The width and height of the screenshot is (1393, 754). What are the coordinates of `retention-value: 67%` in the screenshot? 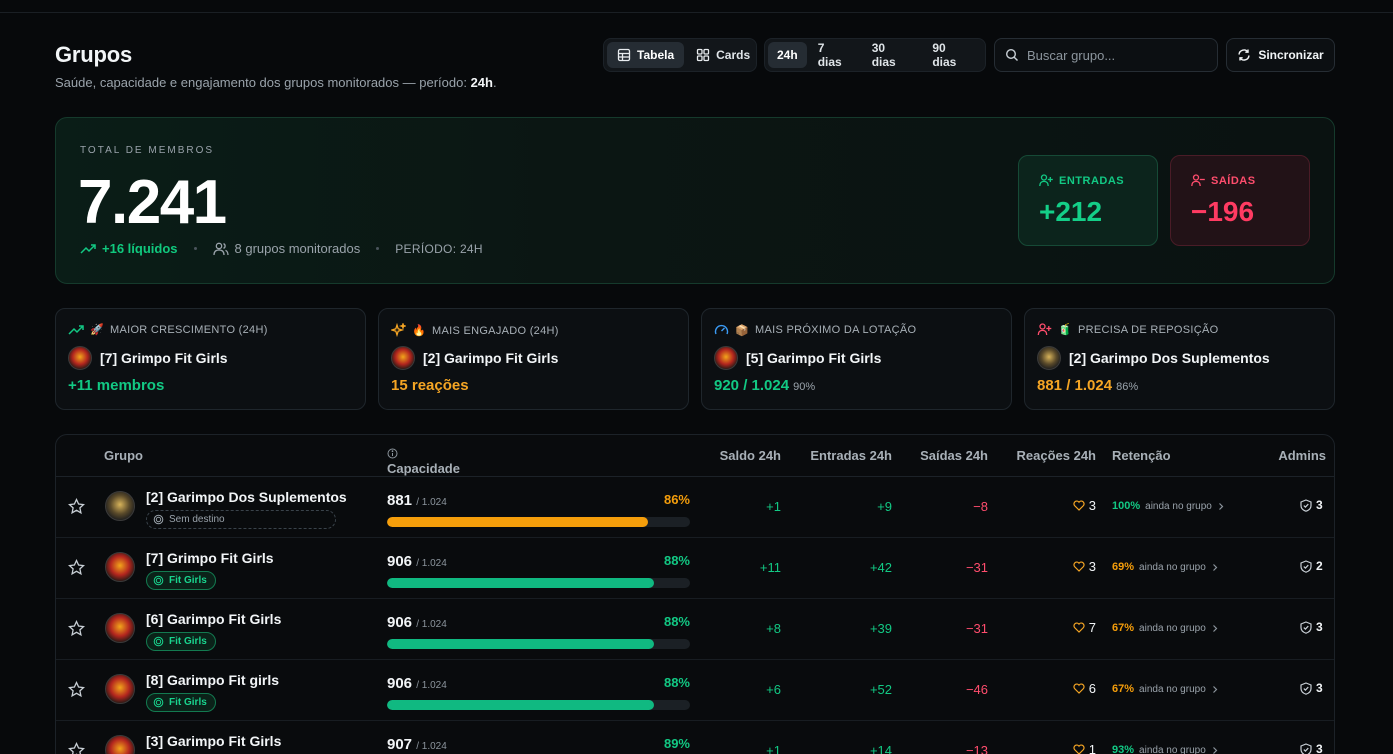 It's located at (1123, 689).